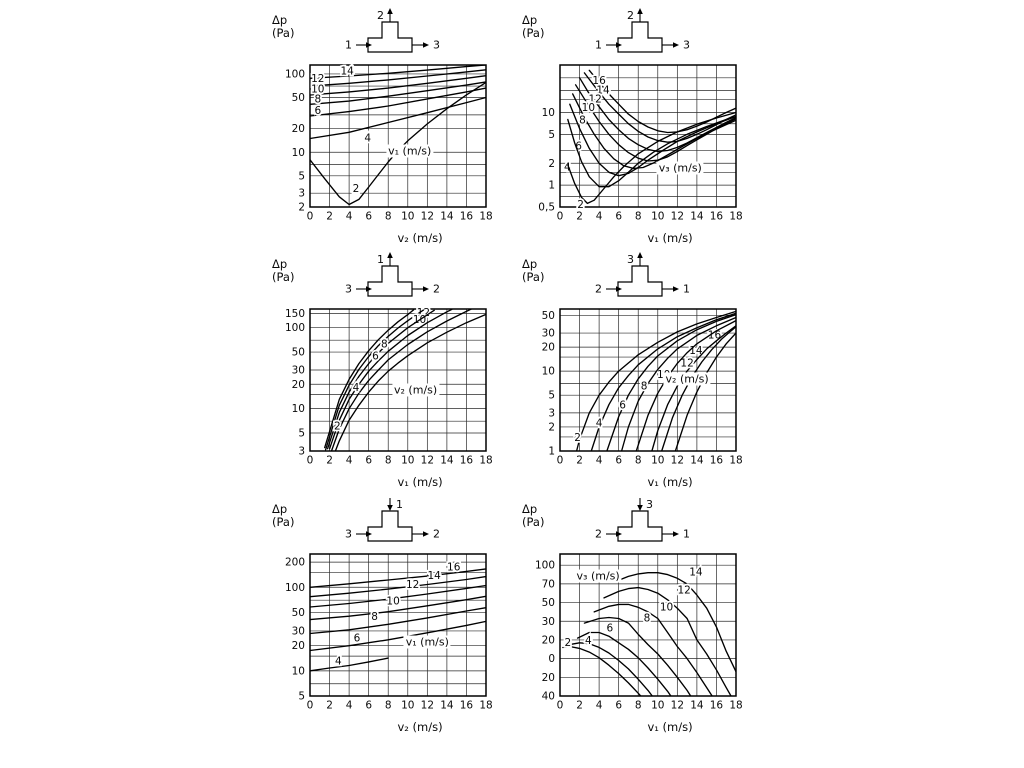  What do you see at coordinates (420, 727) in the screenshot?
I see `x-axis-label: v₂ (m/s)` at bounding box center [420, 727].